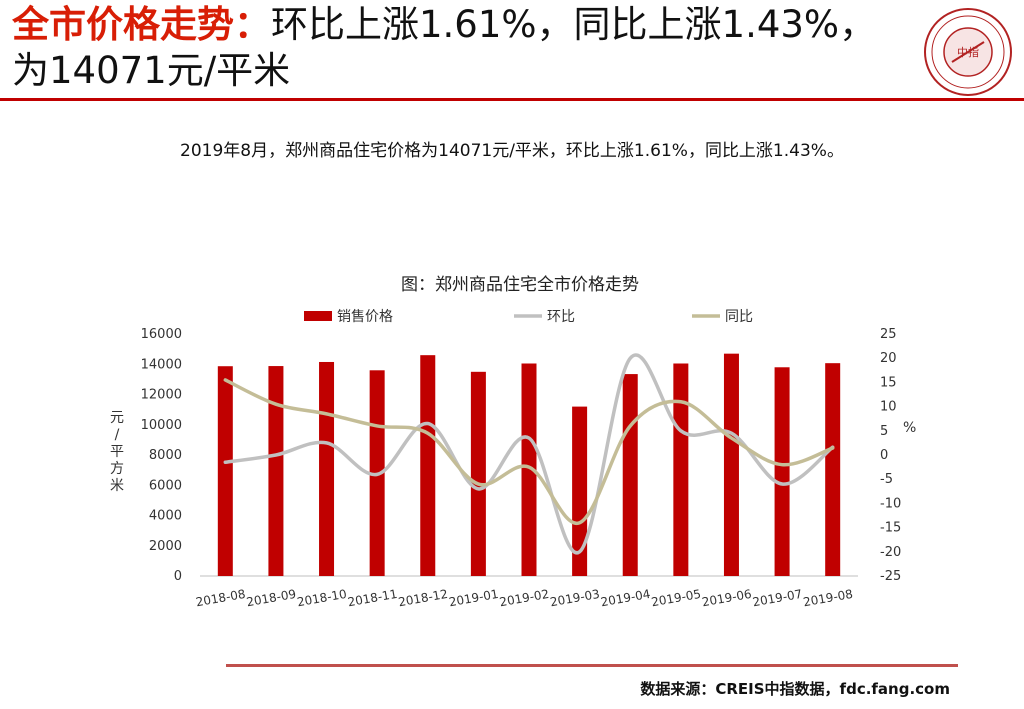 The image size is (1024, 709). I want to click on right-tick-label: 5, so click(884, 431).